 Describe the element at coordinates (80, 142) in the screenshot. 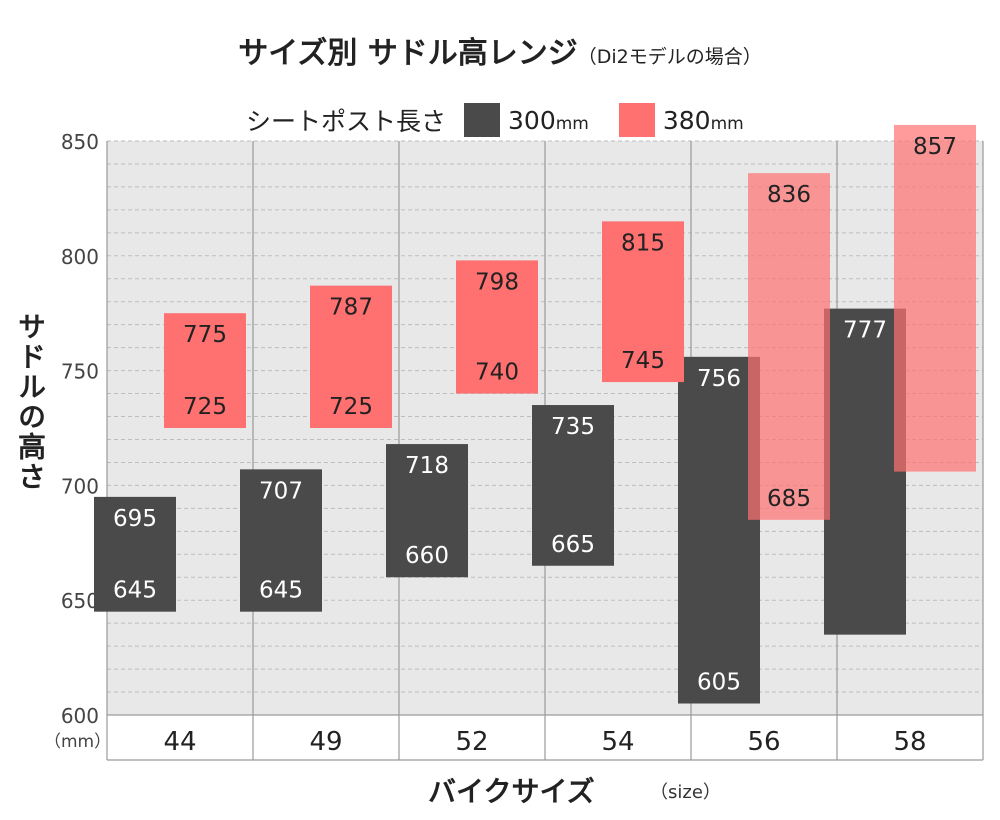

I see `y-tick-label-850: 850` at that location.